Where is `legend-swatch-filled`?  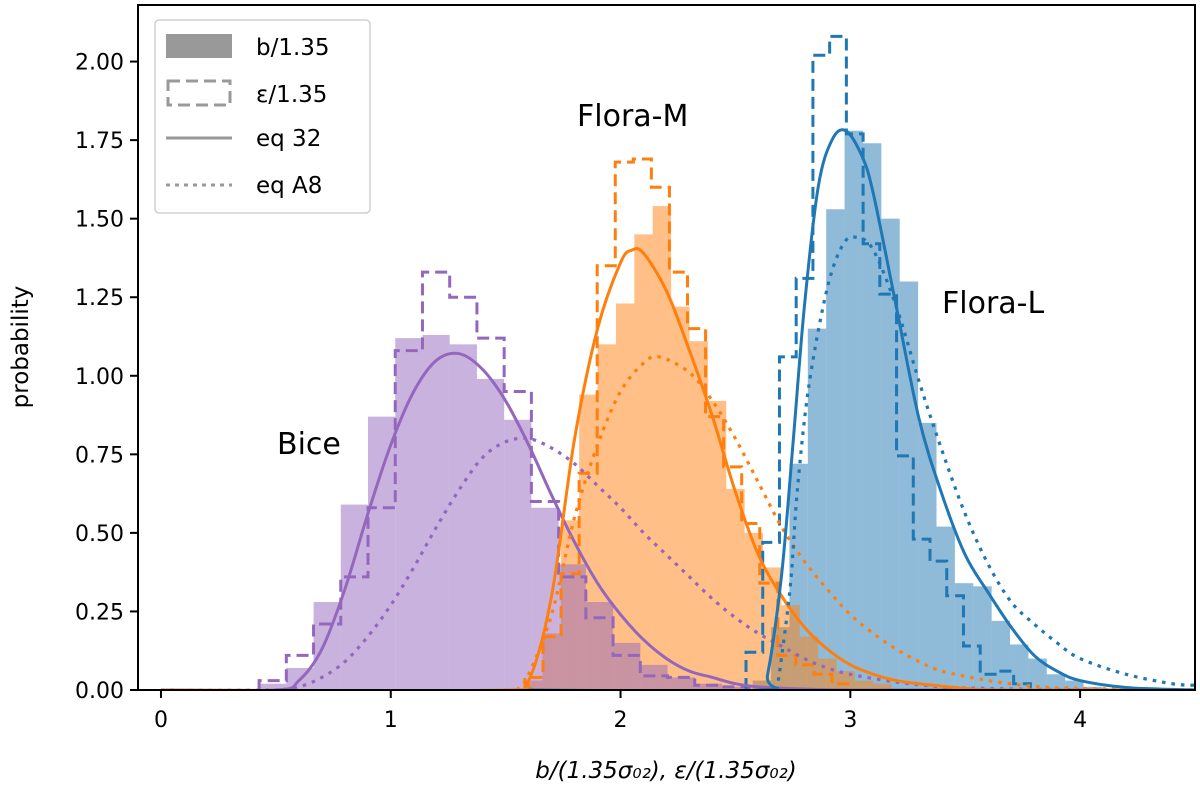 legend-swatch-filled is located at coordinates (199, 46).